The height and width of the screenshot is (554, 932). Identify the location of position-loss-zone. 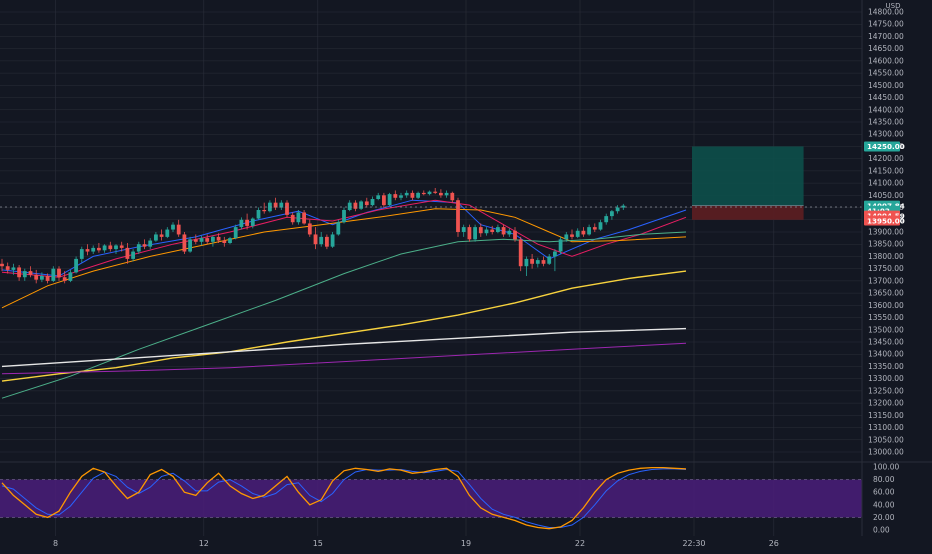
(748, 212).